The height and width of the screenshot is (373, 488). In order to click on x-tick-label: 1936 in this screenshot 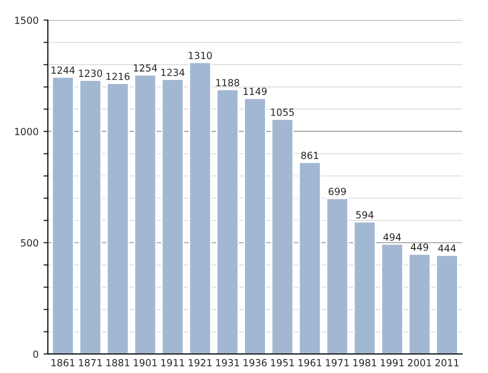, I will do `click(255, 362)`.